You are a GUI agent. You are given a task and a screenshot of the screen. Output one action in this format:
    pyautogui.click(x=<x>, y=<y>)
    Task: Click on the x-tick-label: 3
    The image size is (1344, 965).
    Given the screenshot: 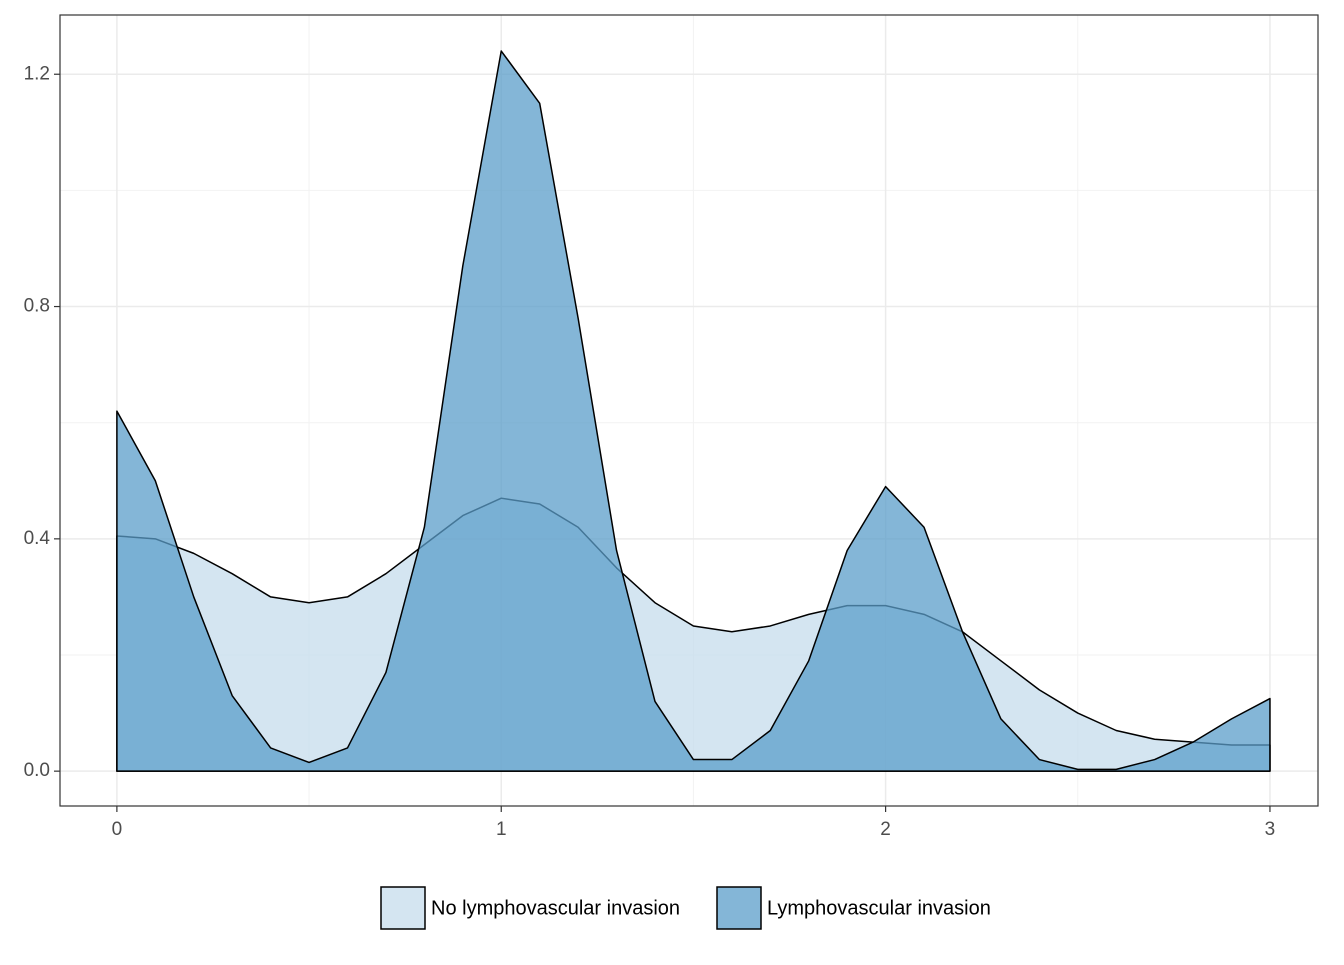 What is the action you would take?
    pyautogui.click(x=1270, y=829)
    